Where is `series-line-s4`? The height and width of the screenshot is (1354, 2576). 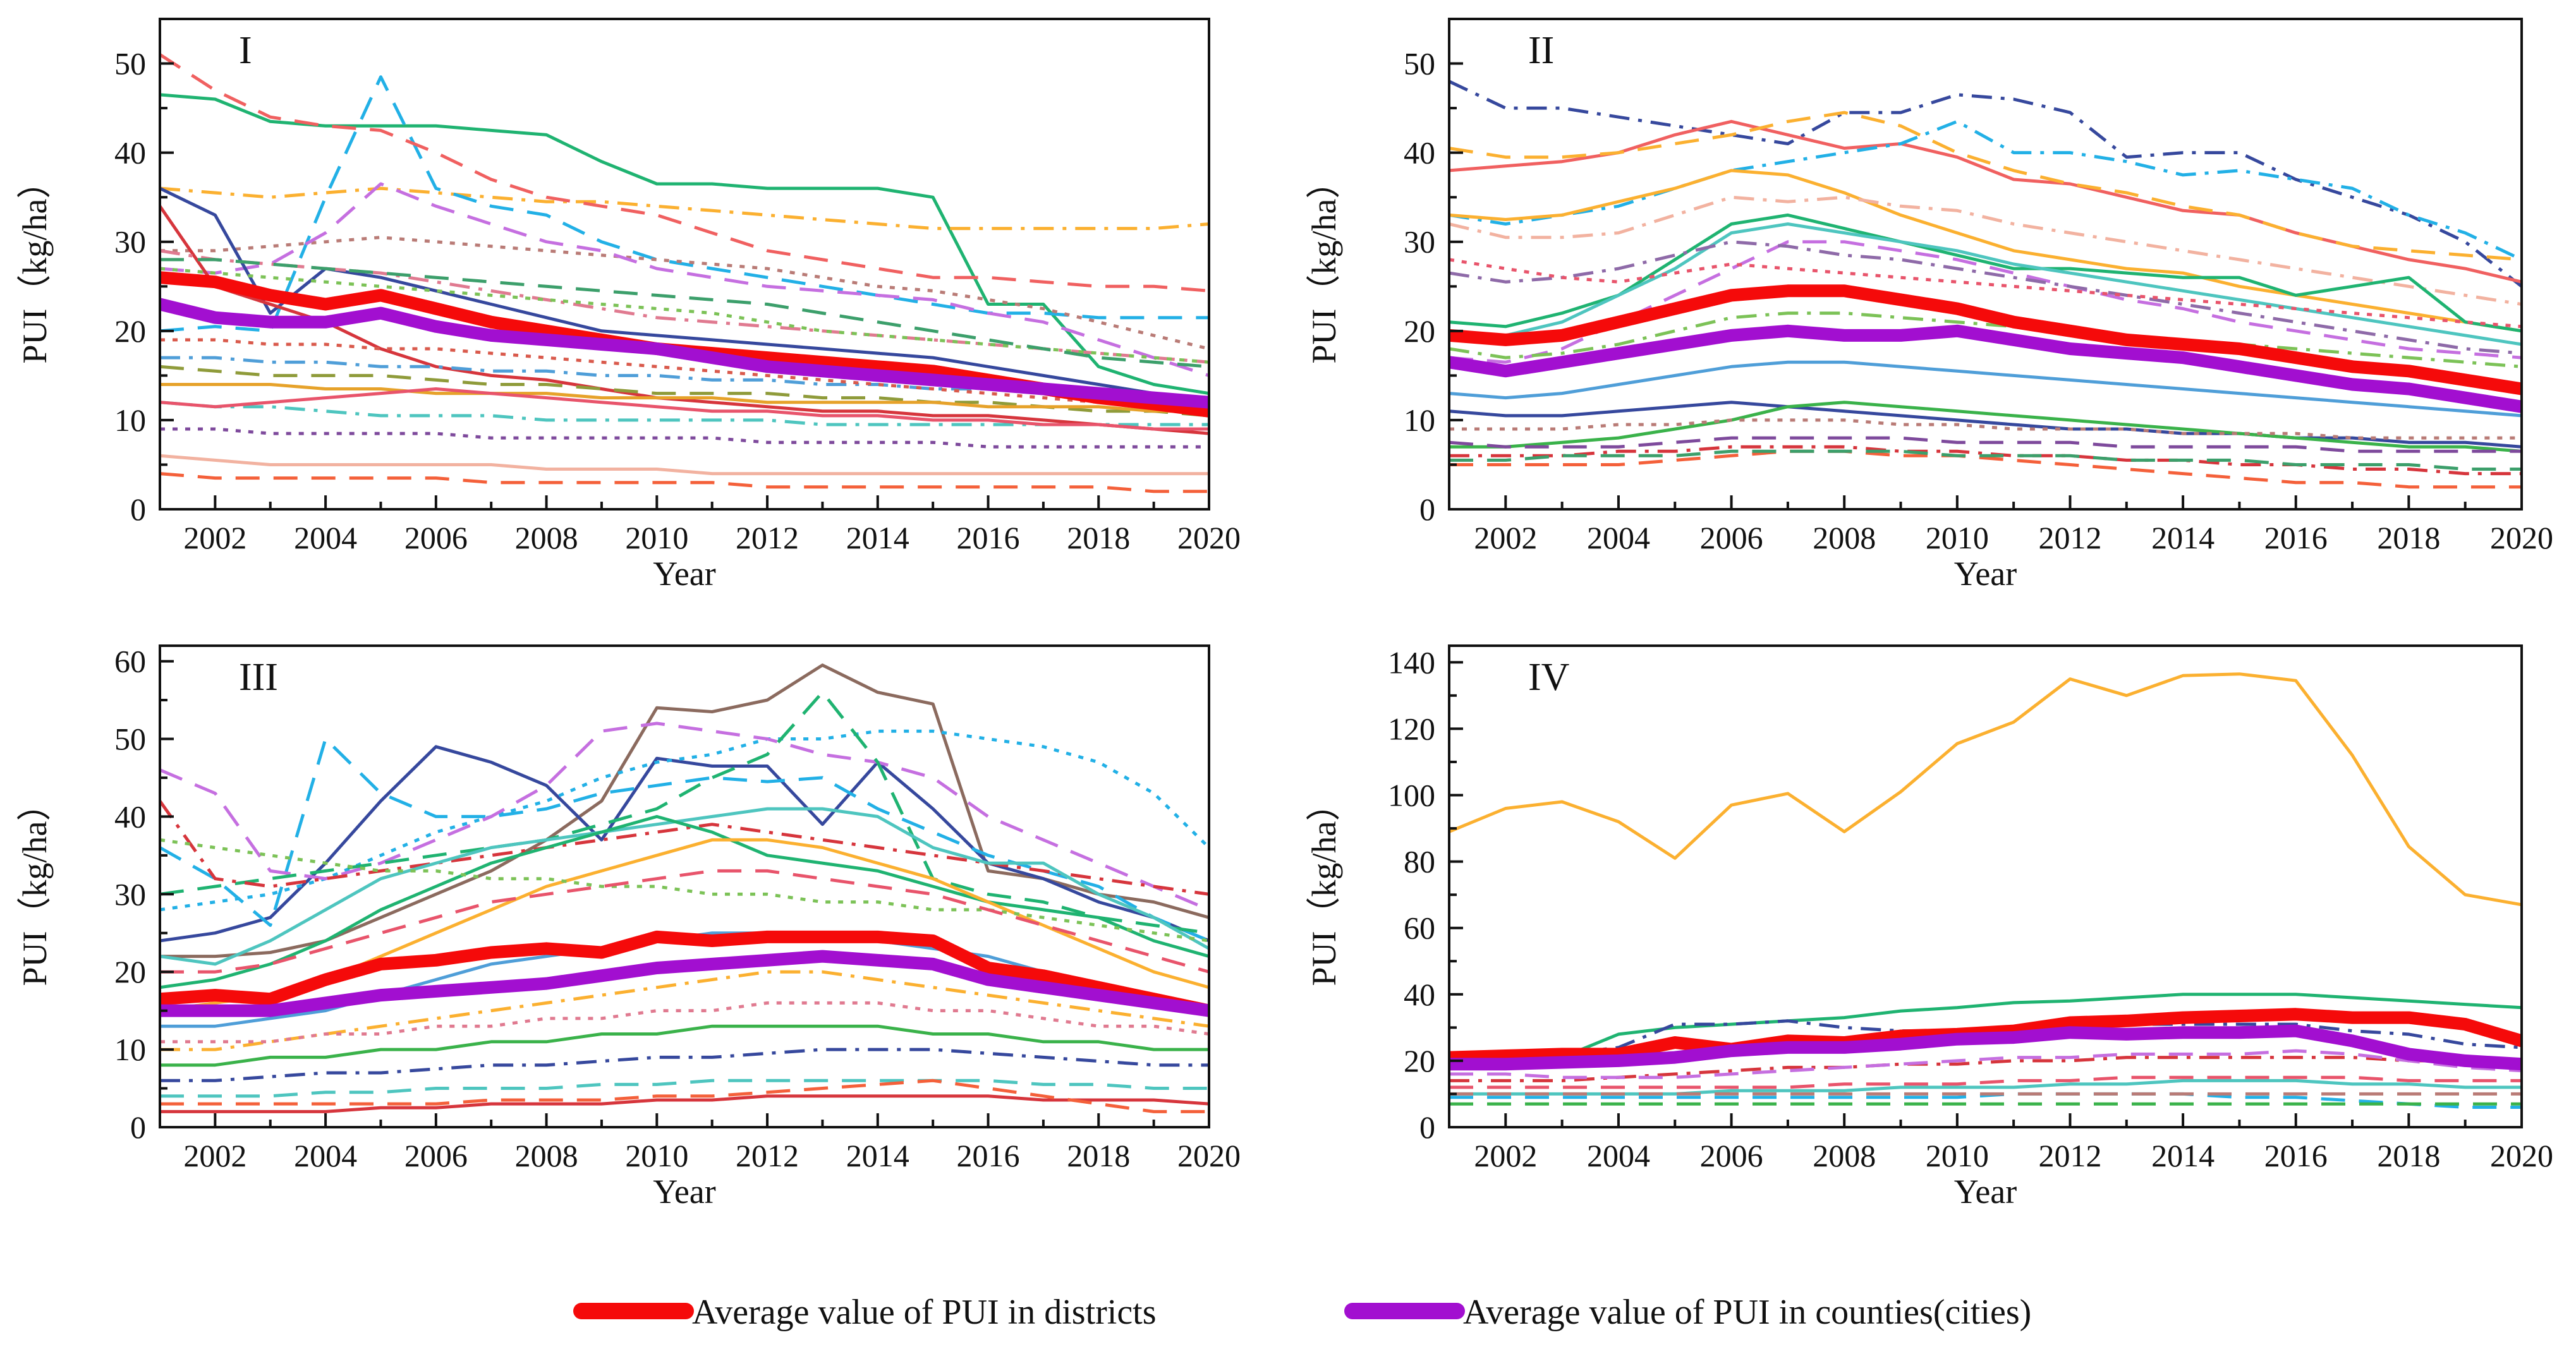 series-line-s4 is located at coordinates (685, 821).